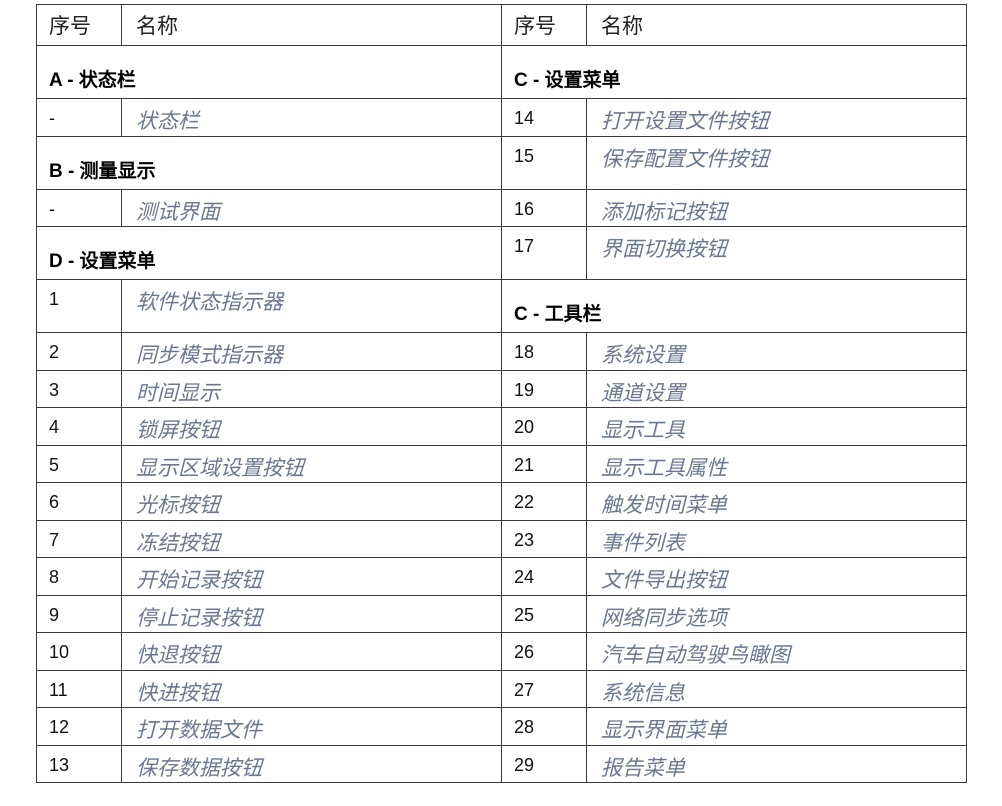 The width and height of the screenshot is (1002, 806). I want to click on table-row: 14 打开设置文件按钮, so click(734, 117).